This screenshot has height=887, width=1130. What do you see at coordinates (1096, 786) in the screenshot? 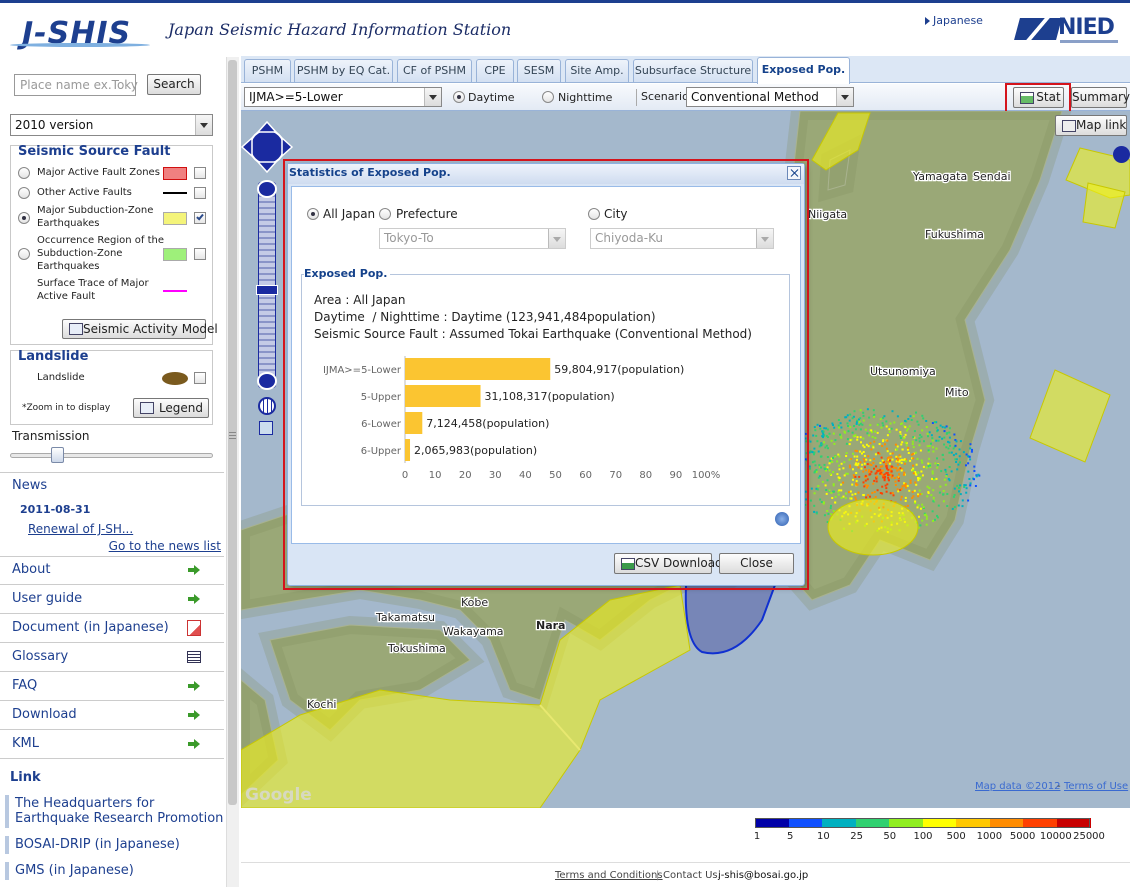
I see `link: Terms of Use` at bounding box center [1096, 786].